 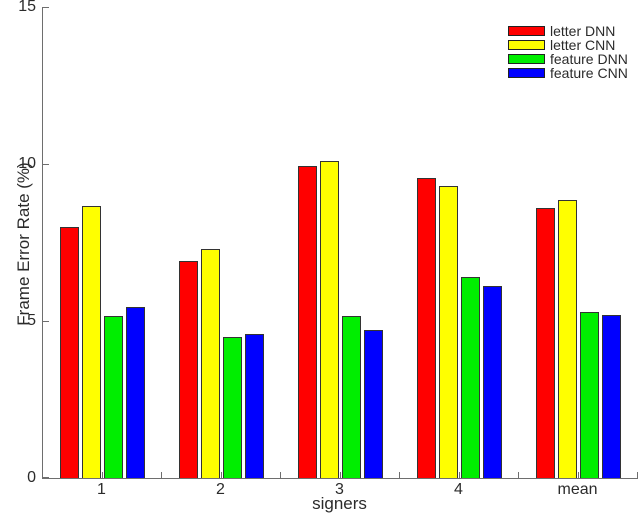 I want to click on x-axis-tick-label: 2, so click(x=220, y=489).